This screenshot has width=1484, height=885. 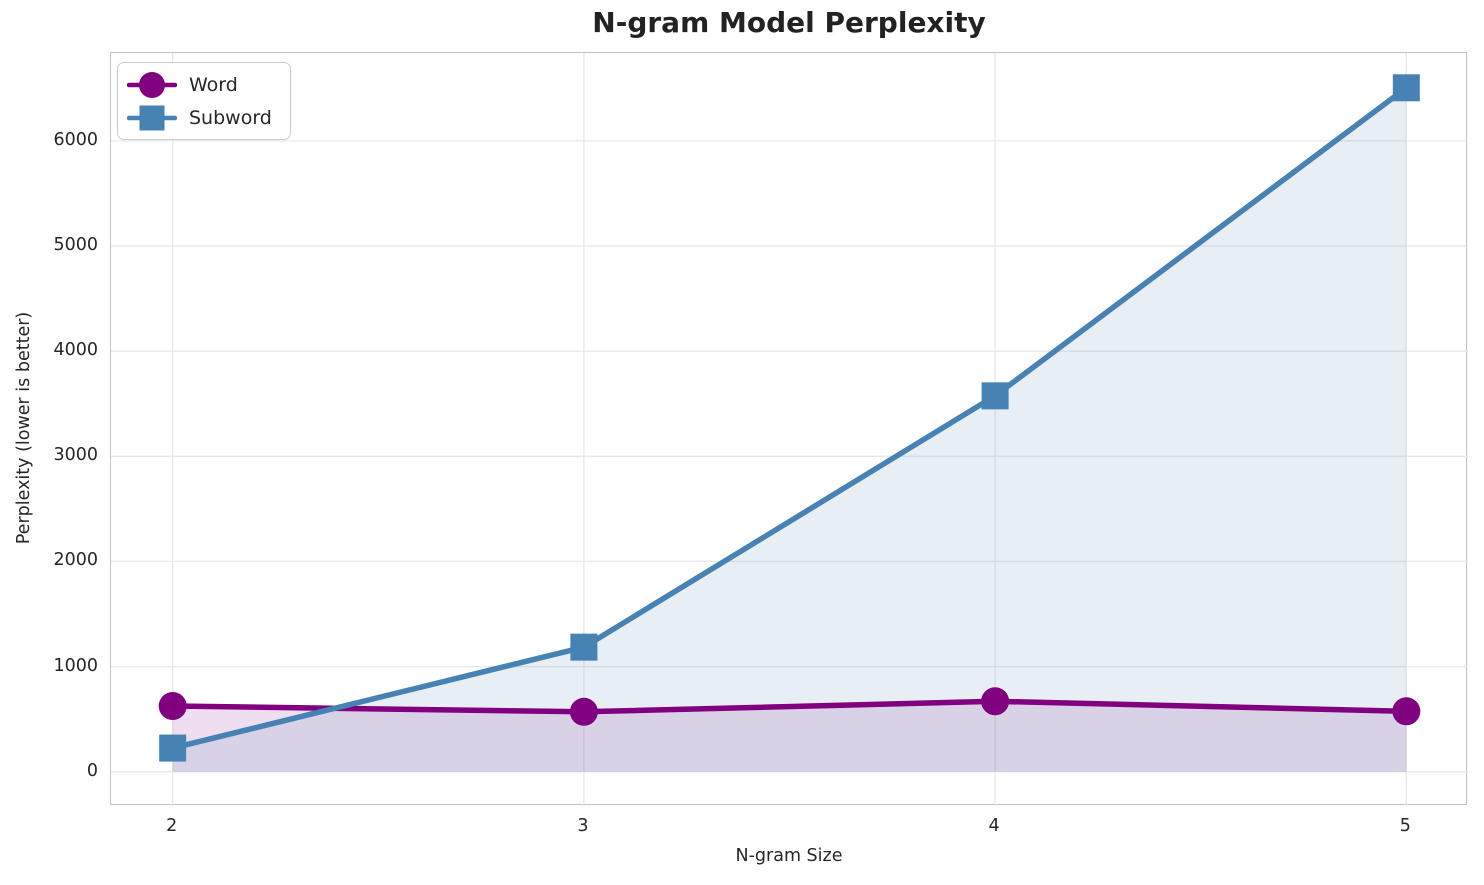 I want to click on y-tick-label-4000: 4000, so click(x=75, y=350).